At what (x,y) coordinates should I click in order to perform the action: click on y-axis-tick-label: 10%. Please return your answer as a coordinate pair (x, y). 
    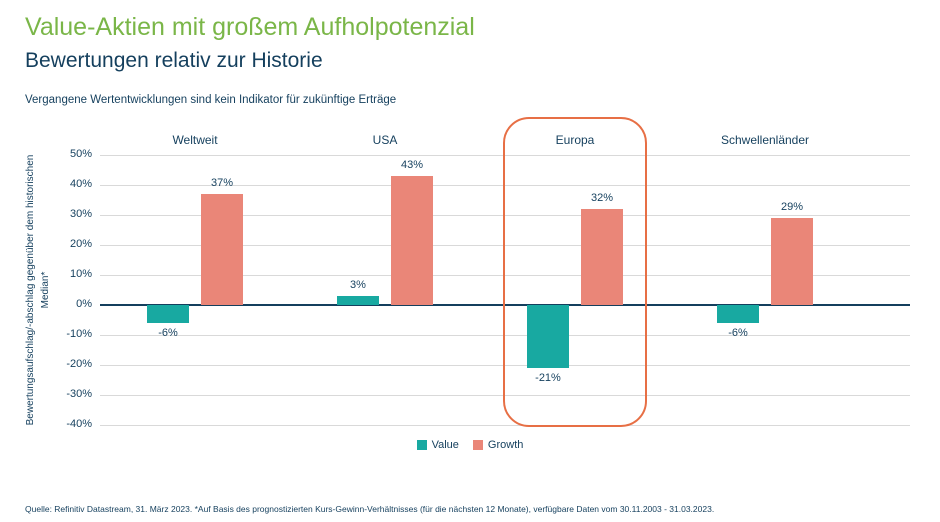
    Looking at the image, I should click on (80, 274).